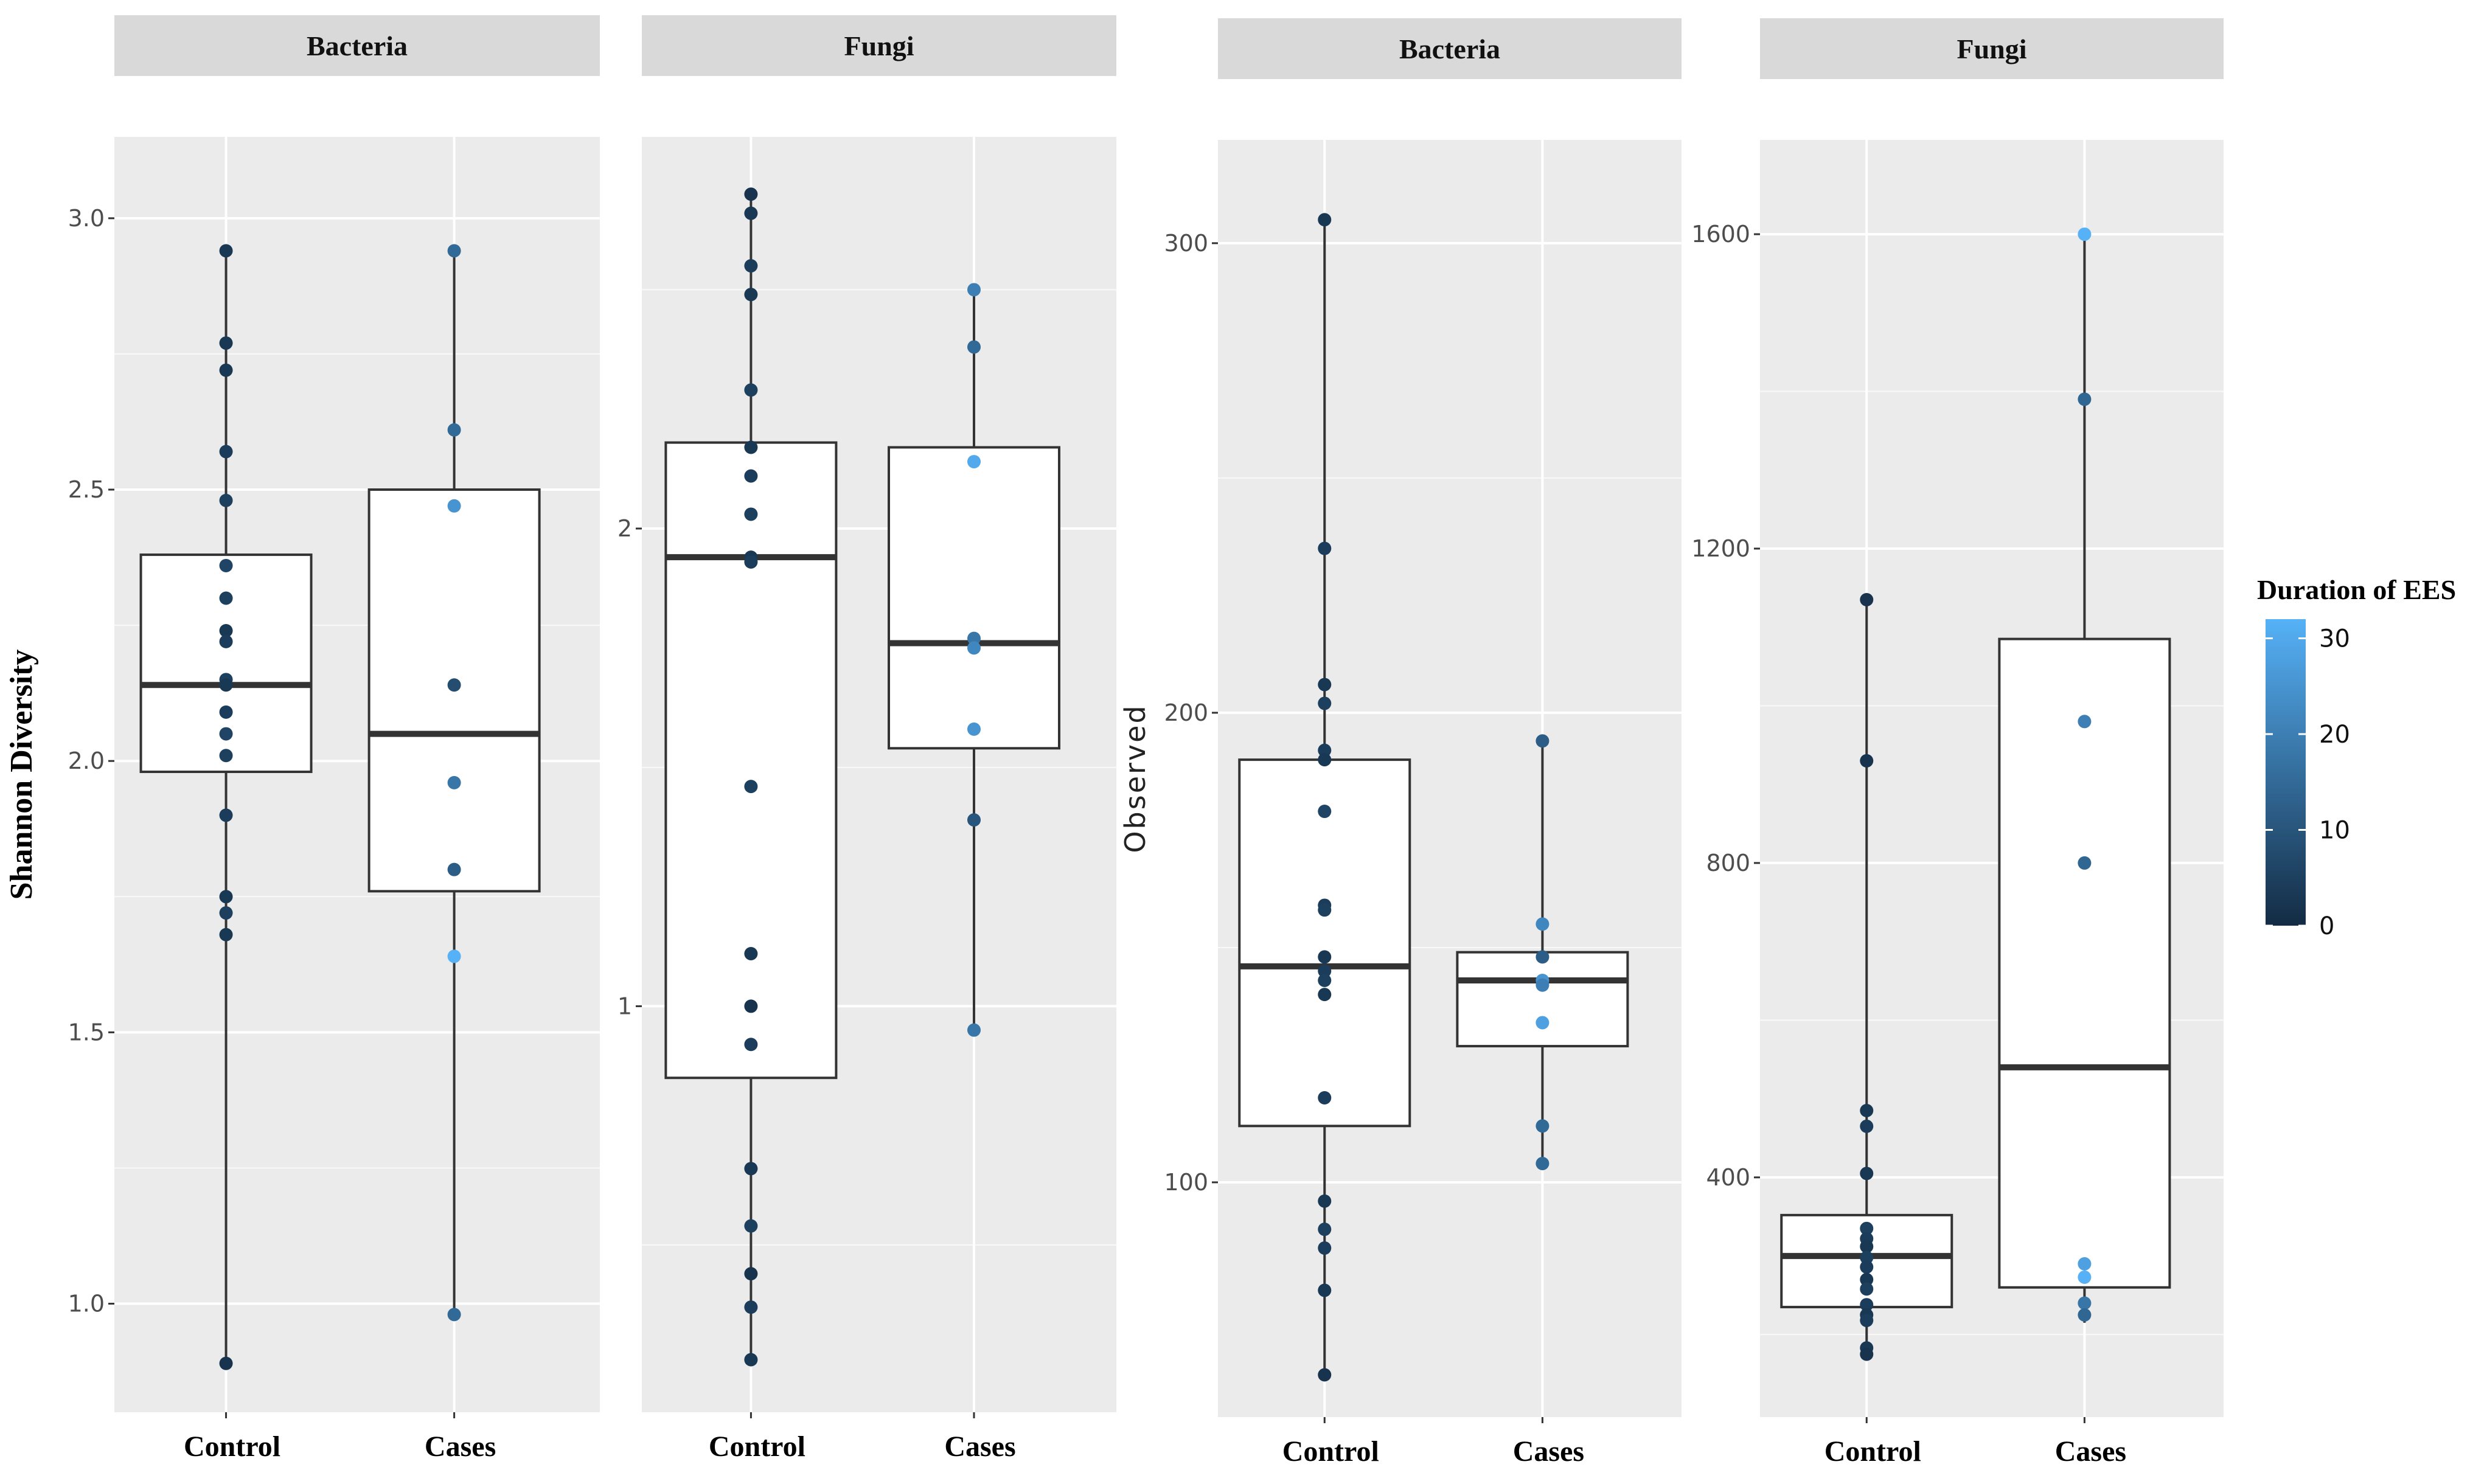 The height and width of the screenshot is (1484, 2487). I want to click on y-tick-label: 200, so click(1186, 712).